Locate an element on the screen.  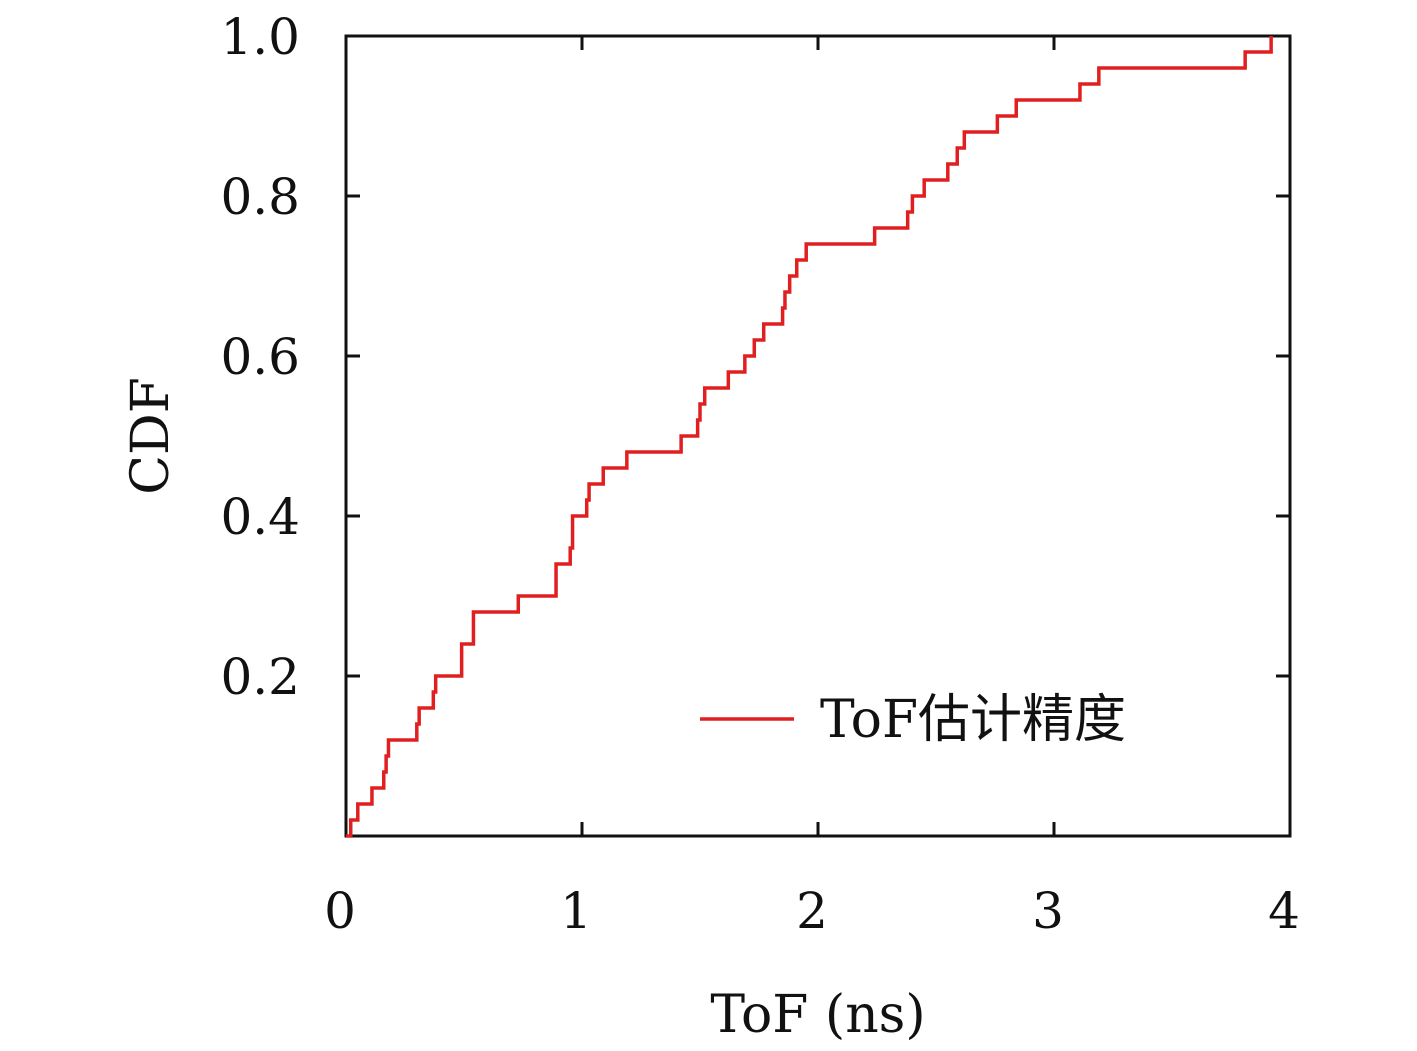
y-tick-label: 0.8 is located at coordinates (260, 197).